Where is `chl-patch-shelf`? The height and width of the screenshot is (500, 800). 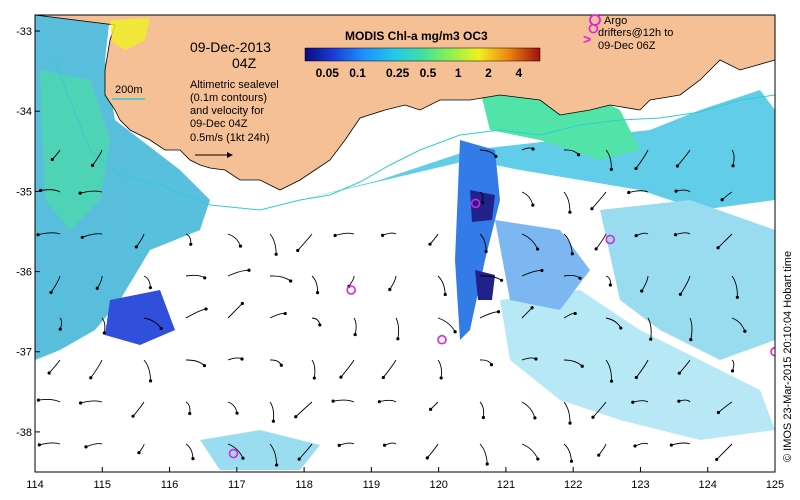 chl-patch-shelf is located at coordinates (537, 150).